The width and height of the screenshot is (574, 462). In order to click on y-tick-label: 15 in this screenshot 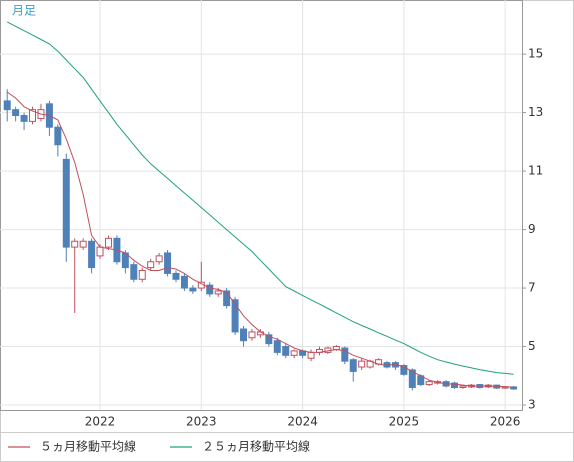, I will do `click(535, 54)`.